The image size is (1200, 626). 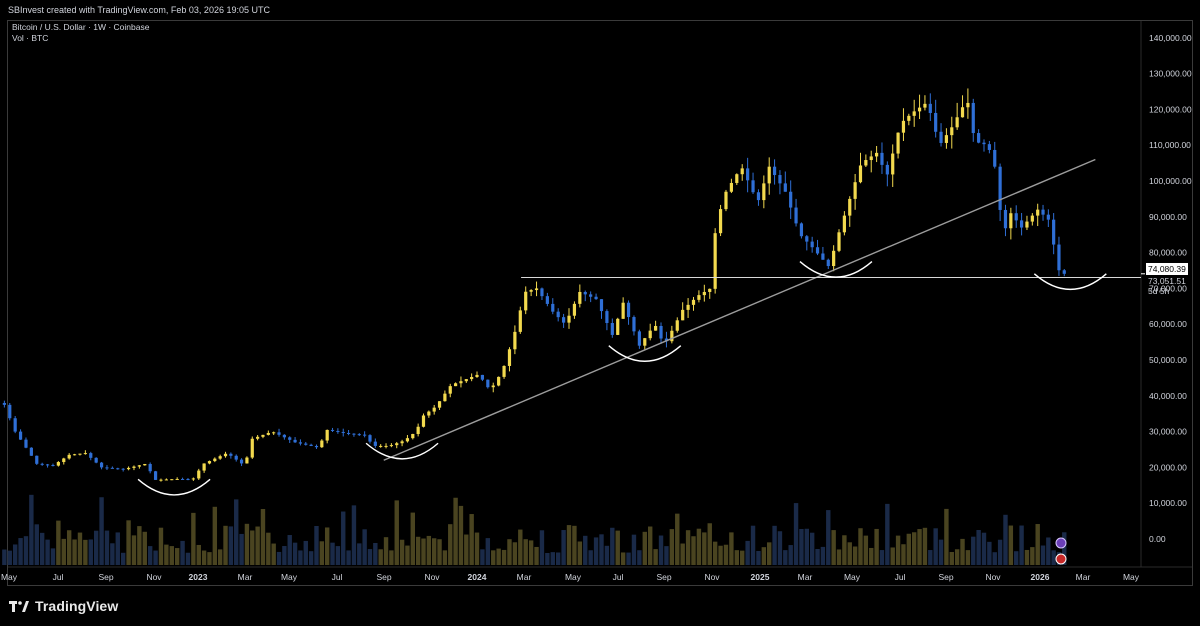 What do you see at coordinates (432, 577) in the screenshot?
I see `time-axis-tick: Nov` at bounding box center [432, 577].